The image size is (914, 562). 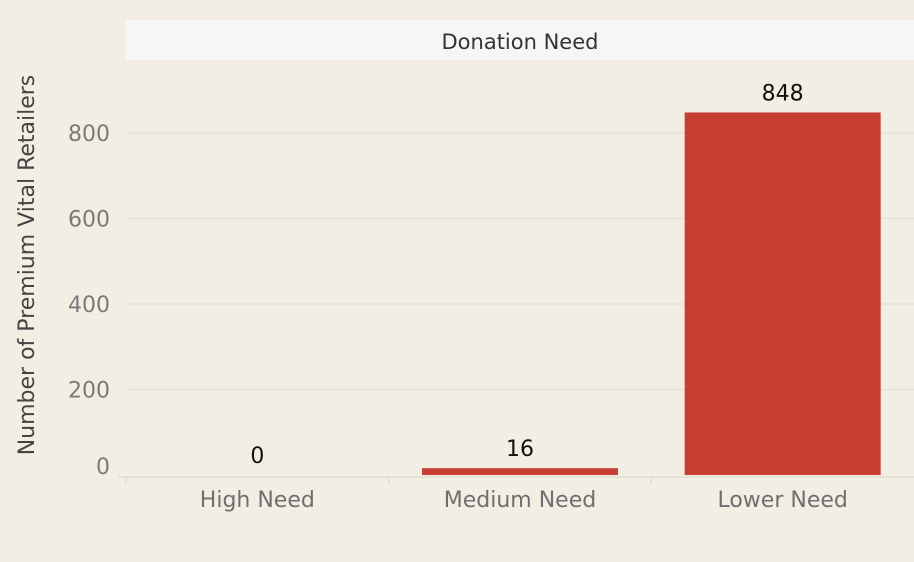 What do you see at coordinates (257, 500) in the screenshot?
I see `category-label-high-need: High Need` at bounding box center [257, 500].